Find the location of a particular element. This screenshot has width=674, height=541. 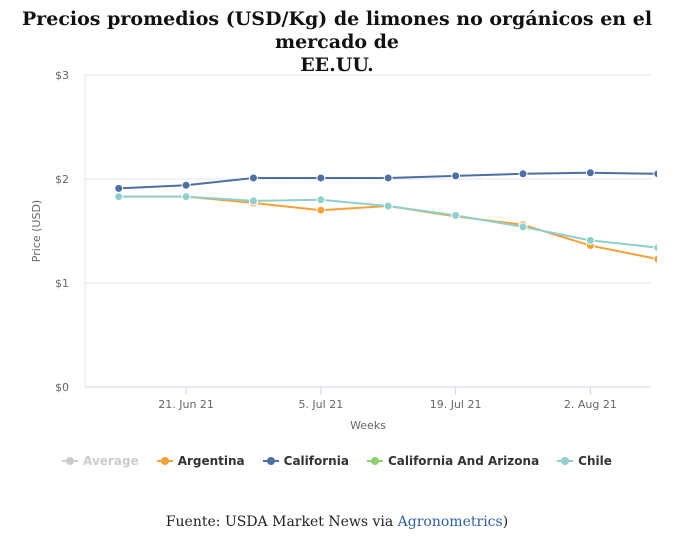

y-tick-label: $2 is located at coordinates (62, 179).